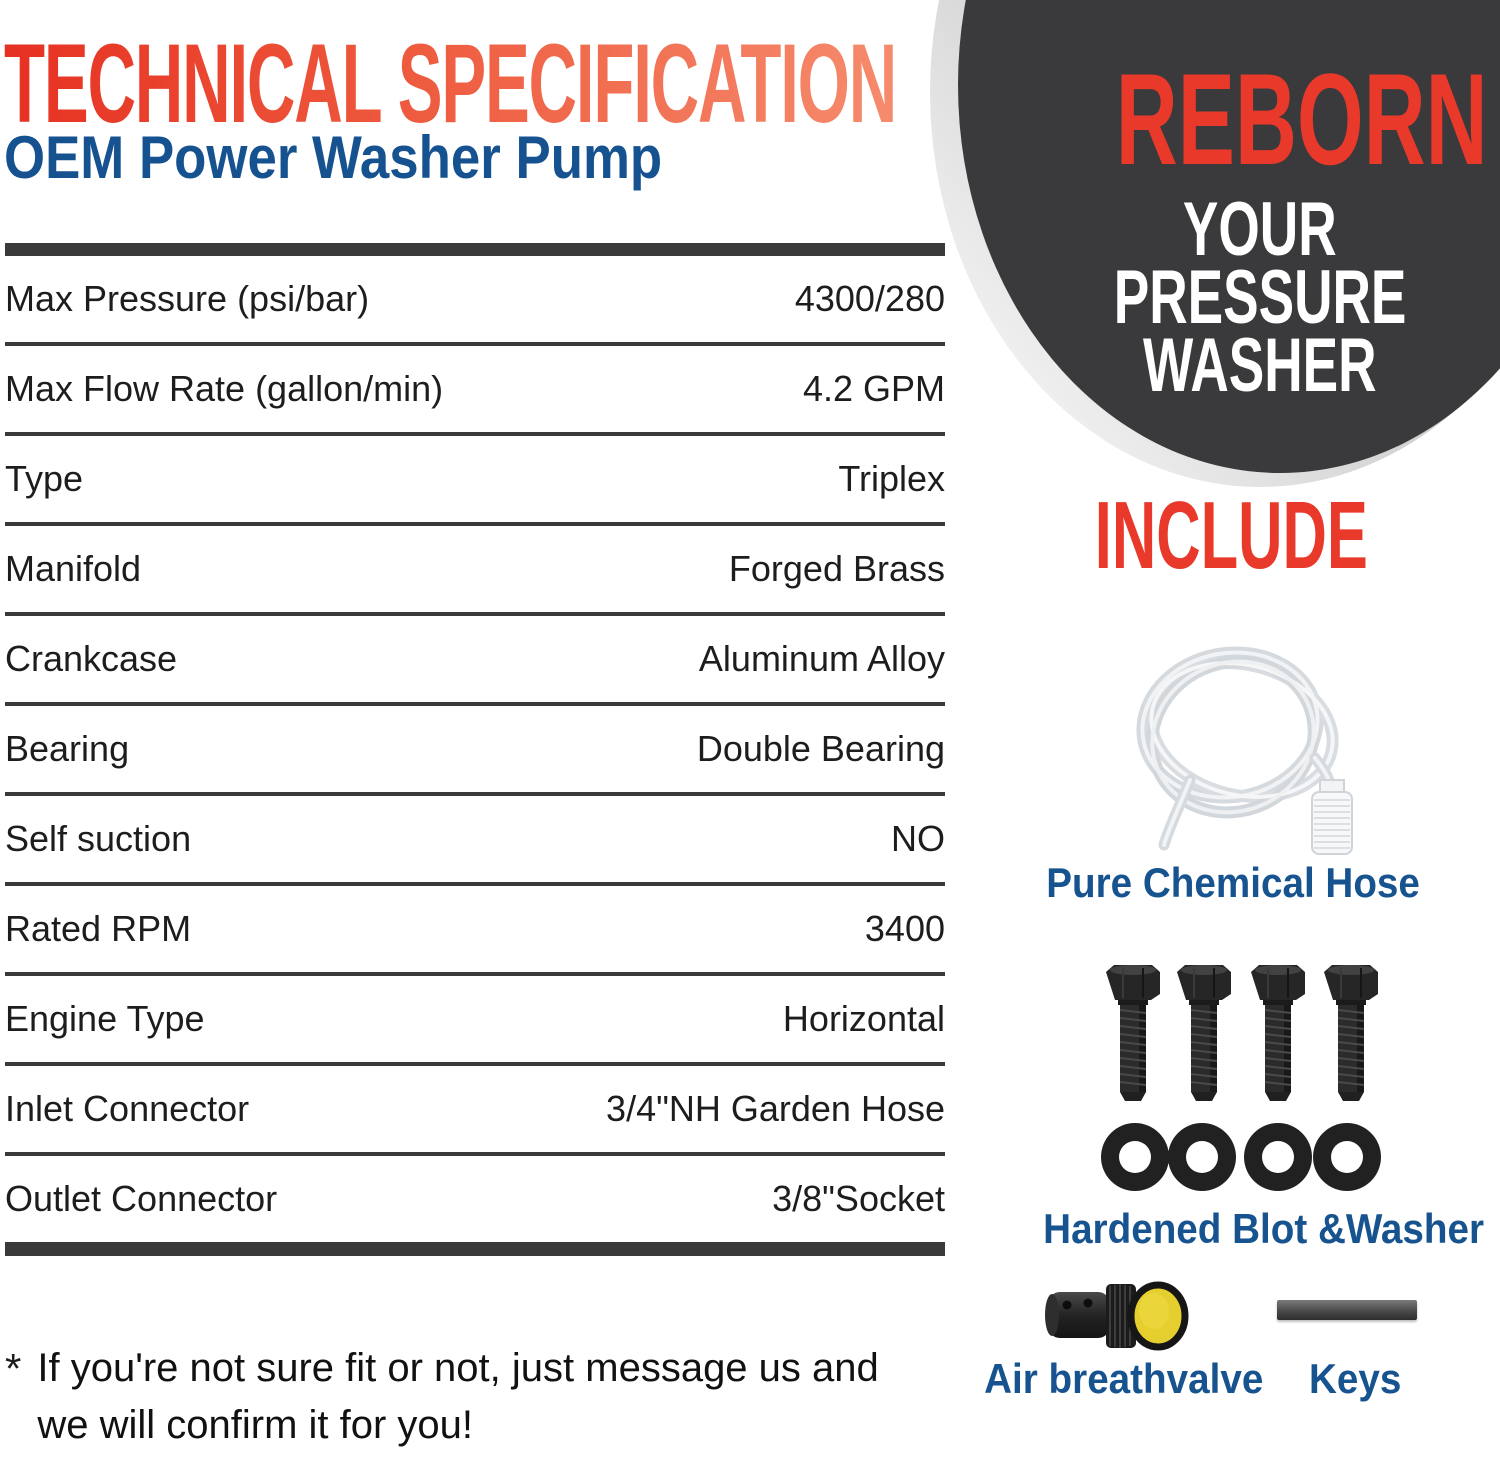 This screenshot has height=1462, width=1500. What do you see at coordinates (105, 1018) in the screenshot?
I see `spec-label: Engine Type` at bounding box center [105, 1018].